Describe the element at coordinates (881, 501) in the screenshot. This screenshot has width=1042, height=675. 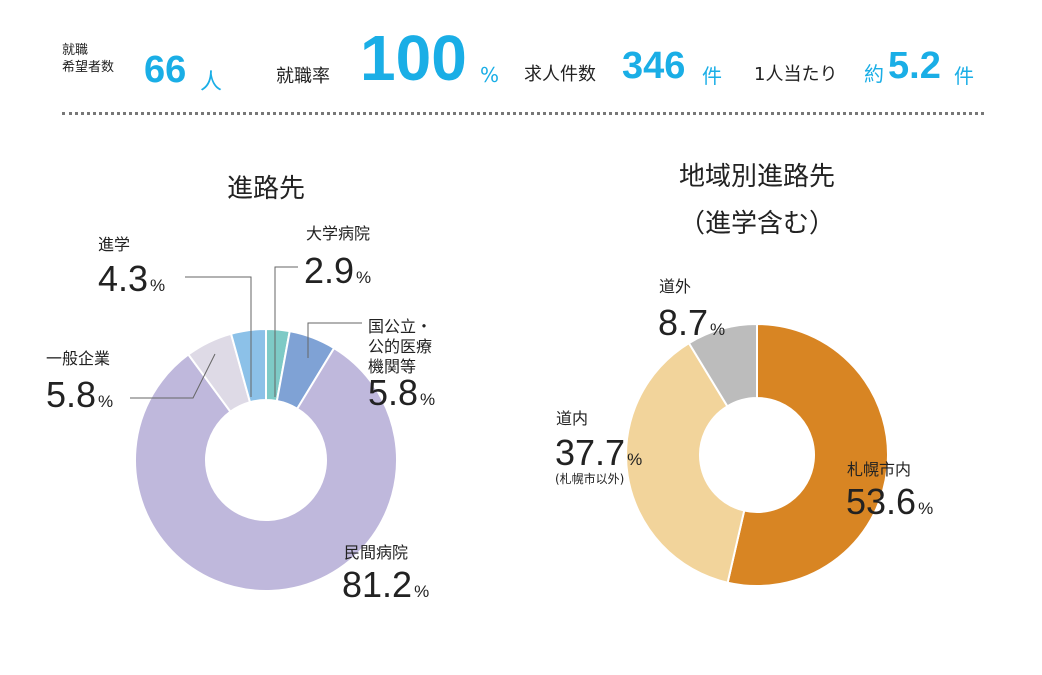
I see `value-sapporo-city-number: 53.6` at that location.